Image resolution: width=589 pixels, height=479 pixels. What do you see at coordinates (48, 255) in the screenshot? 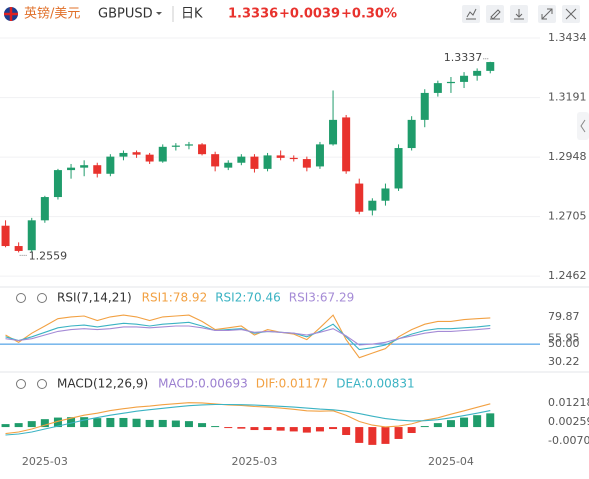
I see `min-label: 1.2559` at bounding box center [48, 255].